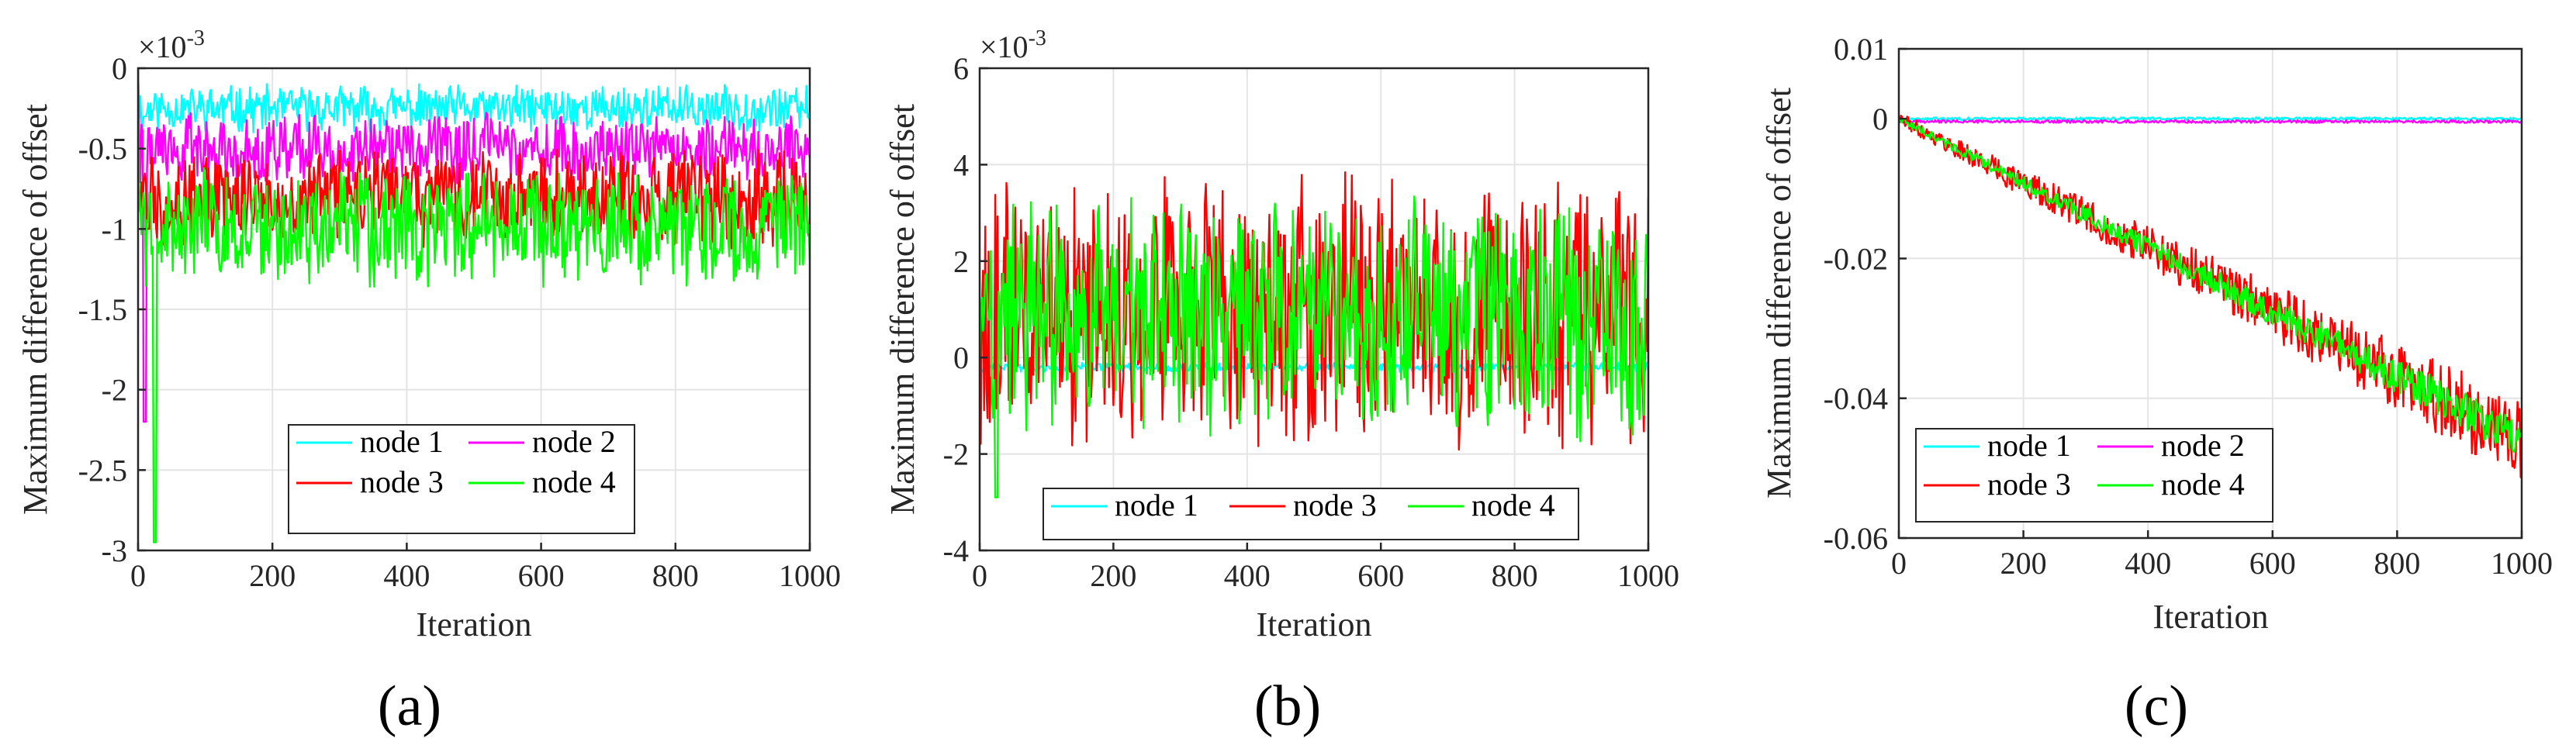 The height and width of the screenshot is (752, 2576). What do you see at coordinates (102, 309) in the screenshot?
I see `y-tick-label: -1.5` at bounding box center [102, 309].